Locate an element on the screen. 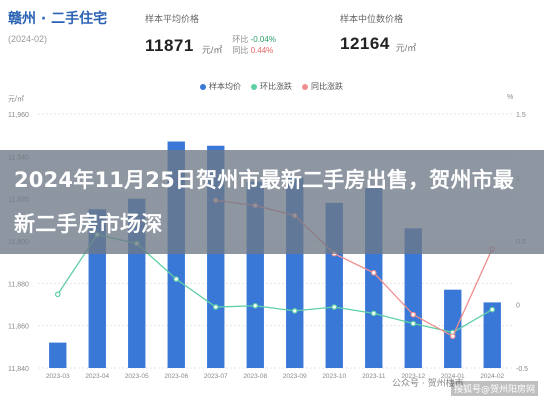 The width and height of the screenshot is (544, 400). x-tick-label: 2023-04 is located at coordinates (97, 376).